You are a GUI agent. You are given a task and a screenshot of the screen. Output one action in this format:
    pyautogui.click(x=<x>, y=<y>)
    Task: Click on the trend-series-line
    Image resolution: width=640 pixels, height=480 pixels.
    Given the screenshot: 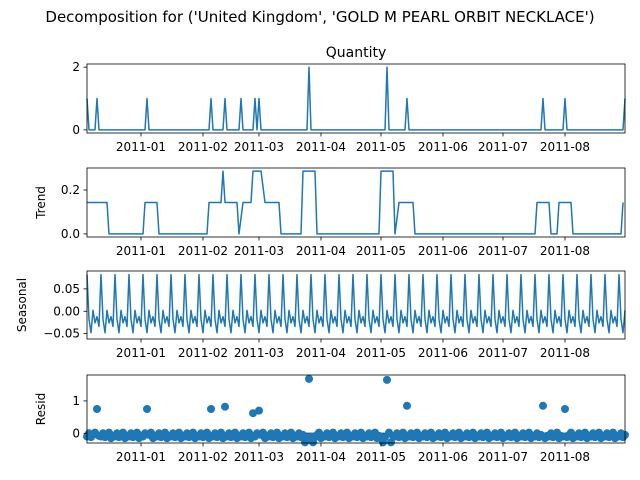 What is the action you would take?
    pyautogui.click(x=355, y=202)
    